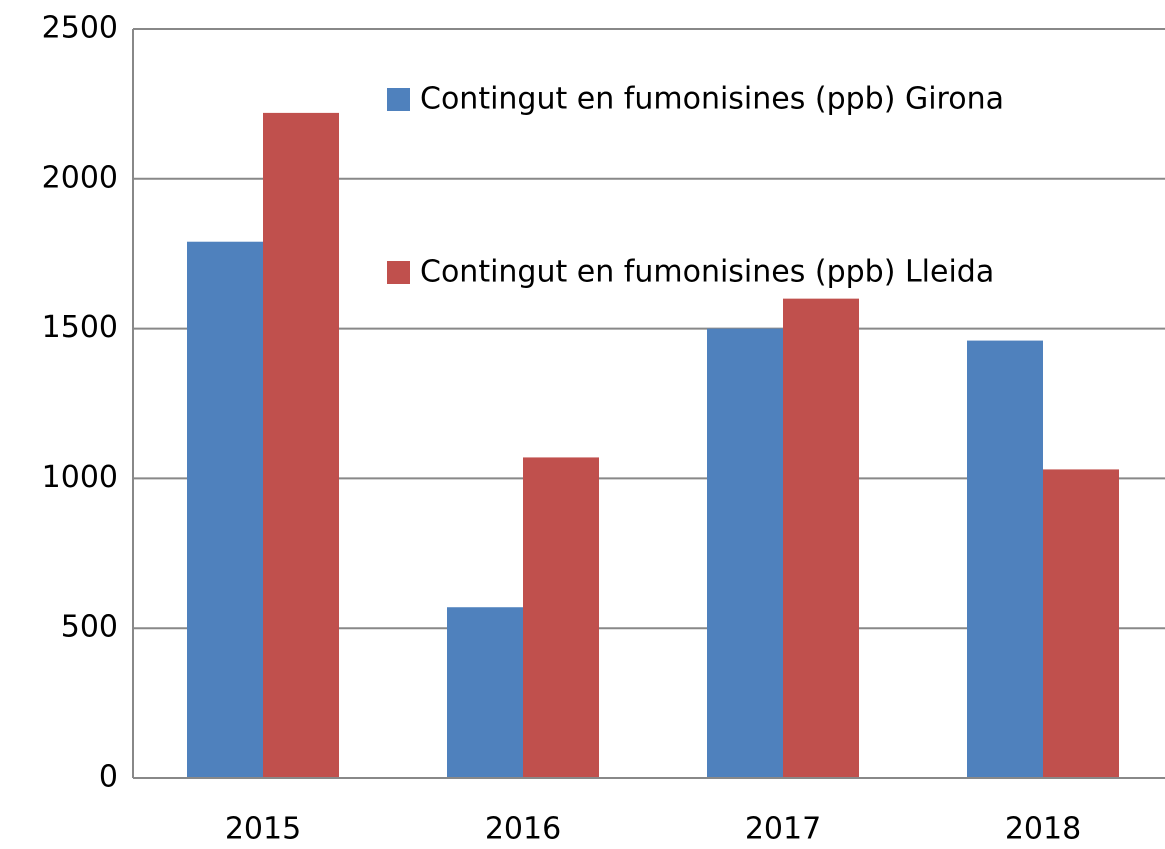 This screenshot has width=1165, height=849. What do you see at coordinates (783, 829) in the screenshot?
I see `x-tick-label: 2017` at bounding box center [783, 829].